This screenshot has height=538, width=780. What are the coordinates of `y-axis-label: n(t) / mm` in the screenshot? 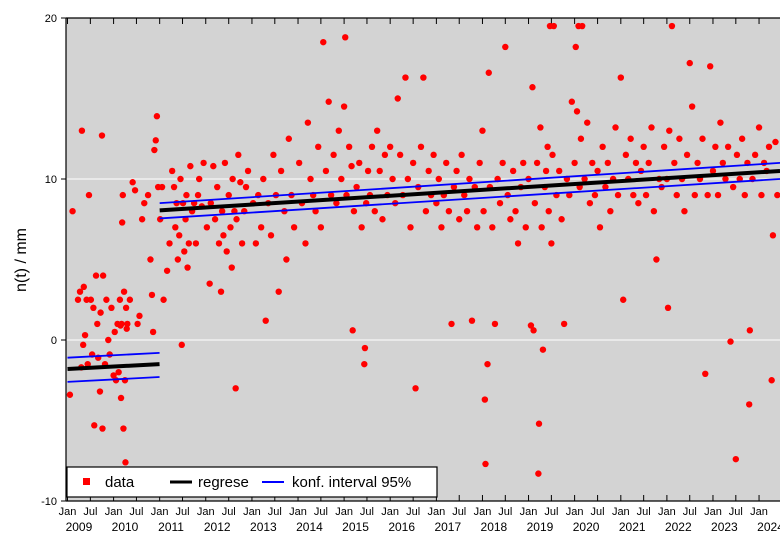 It's located at (21, 260).